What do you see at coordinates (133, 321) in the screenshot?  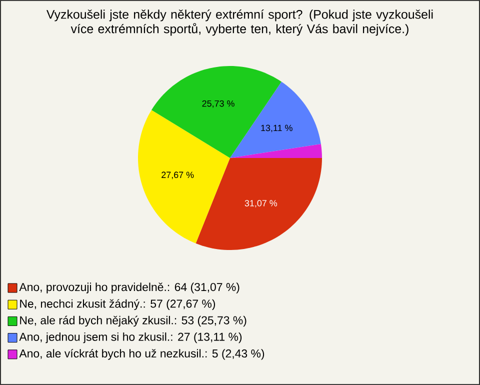 I see `legend-label: Ne, ale rád bych nějaký zkusil.: 53 (25,73 %)` at bounding box center [133, 321].